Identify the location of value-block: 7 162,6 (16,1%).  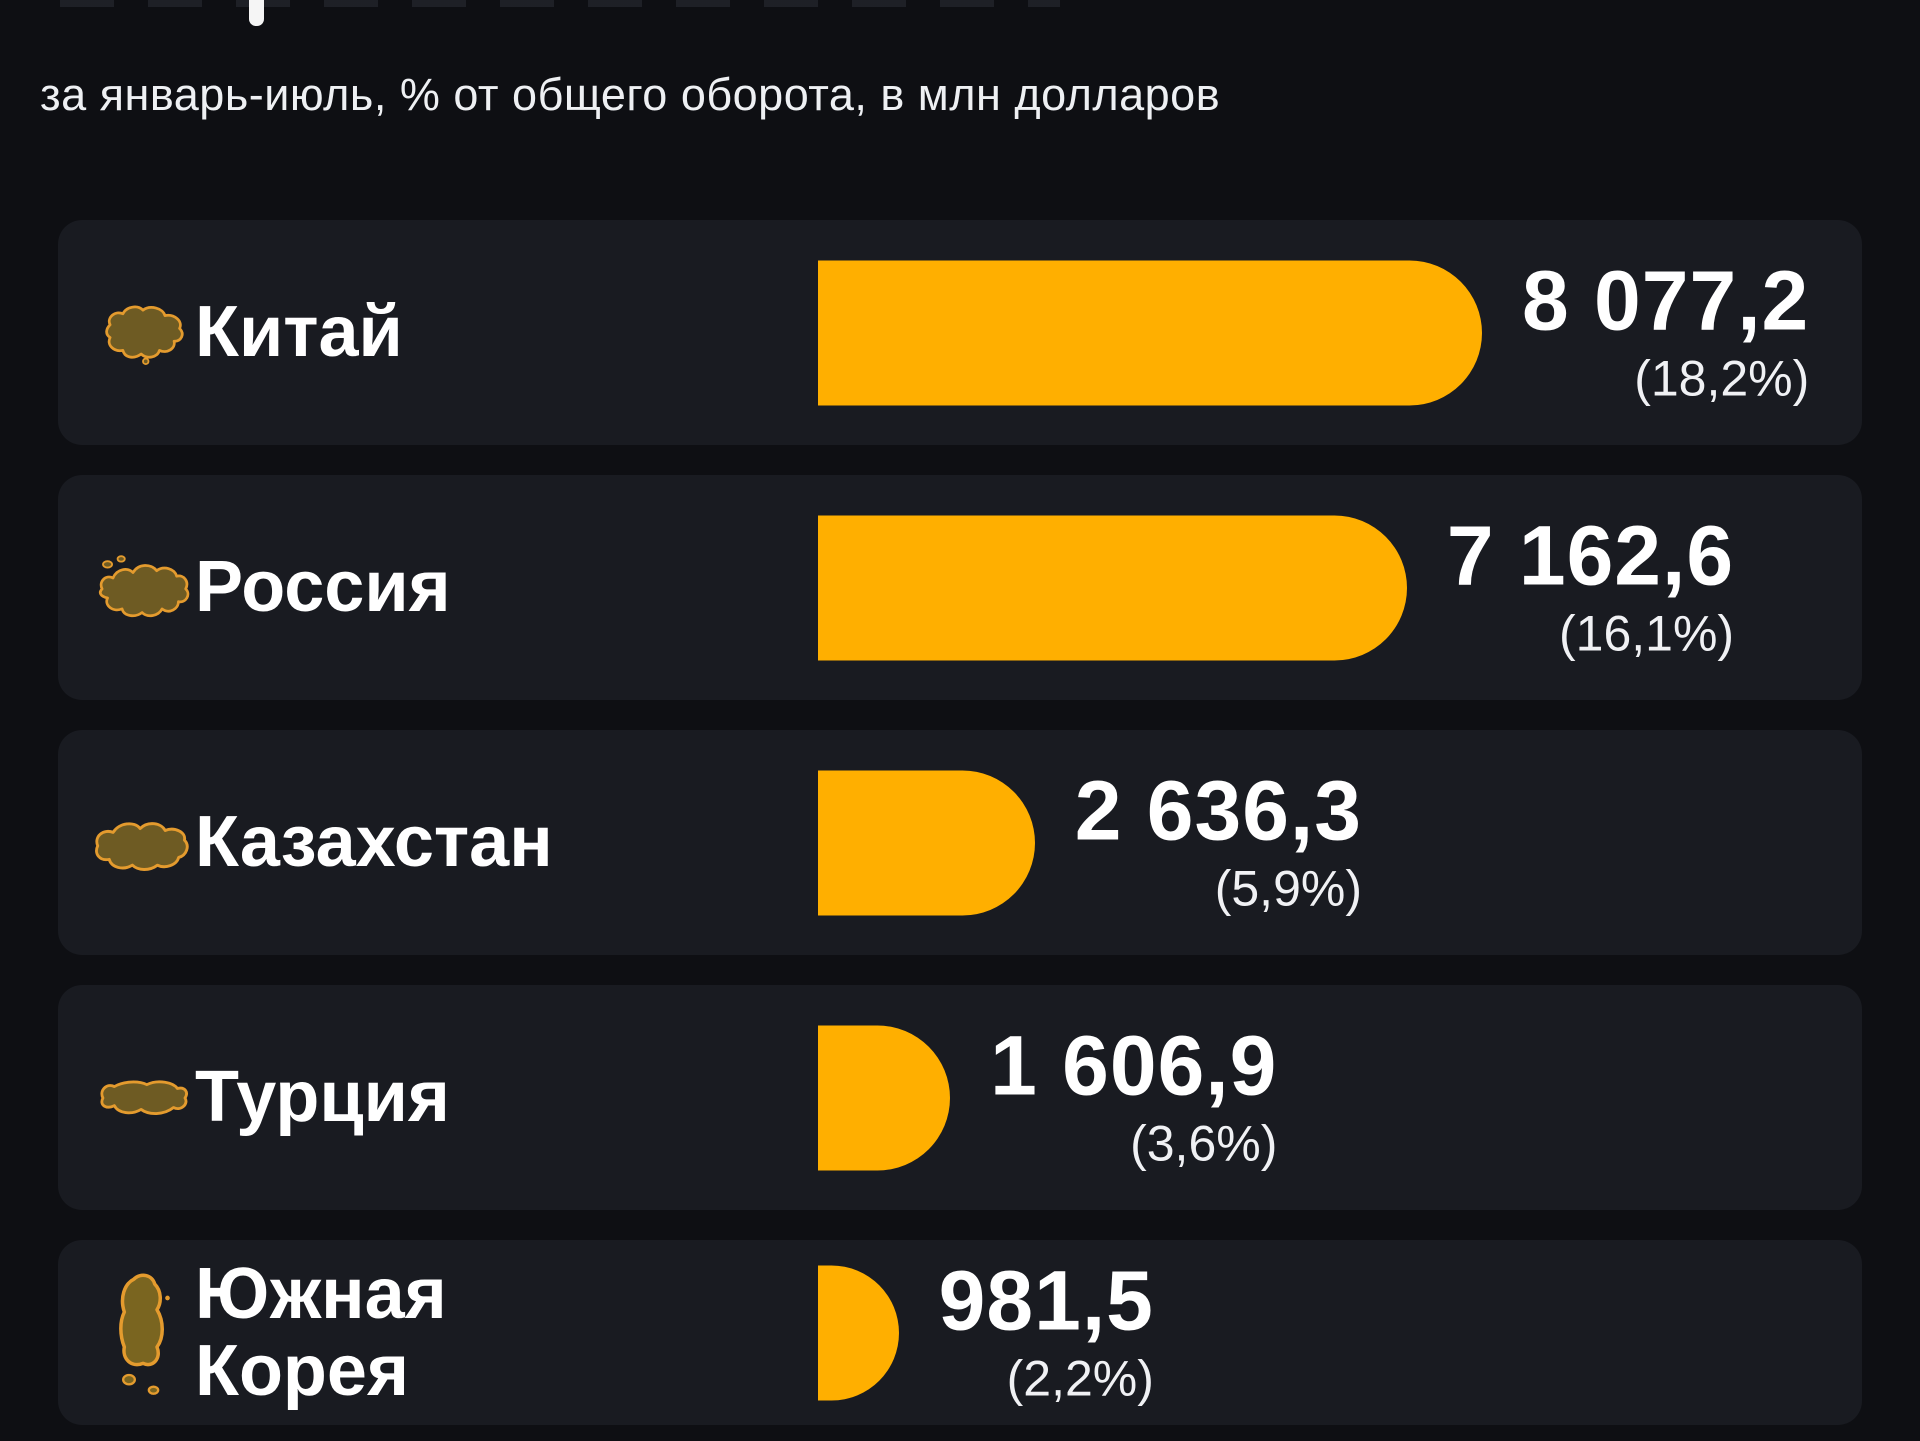
(1590, 588).